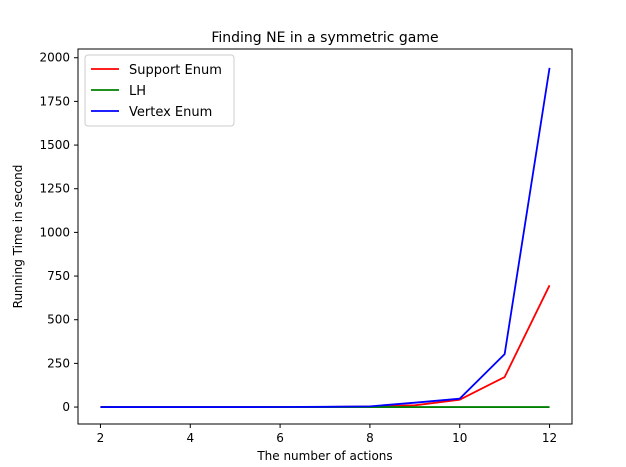 This screenshot has width=626, height=467. What do you see at coordinates (58, 363) in the screenshot?
I see `y-tick-label: 250` at bounding box center [58, 363].